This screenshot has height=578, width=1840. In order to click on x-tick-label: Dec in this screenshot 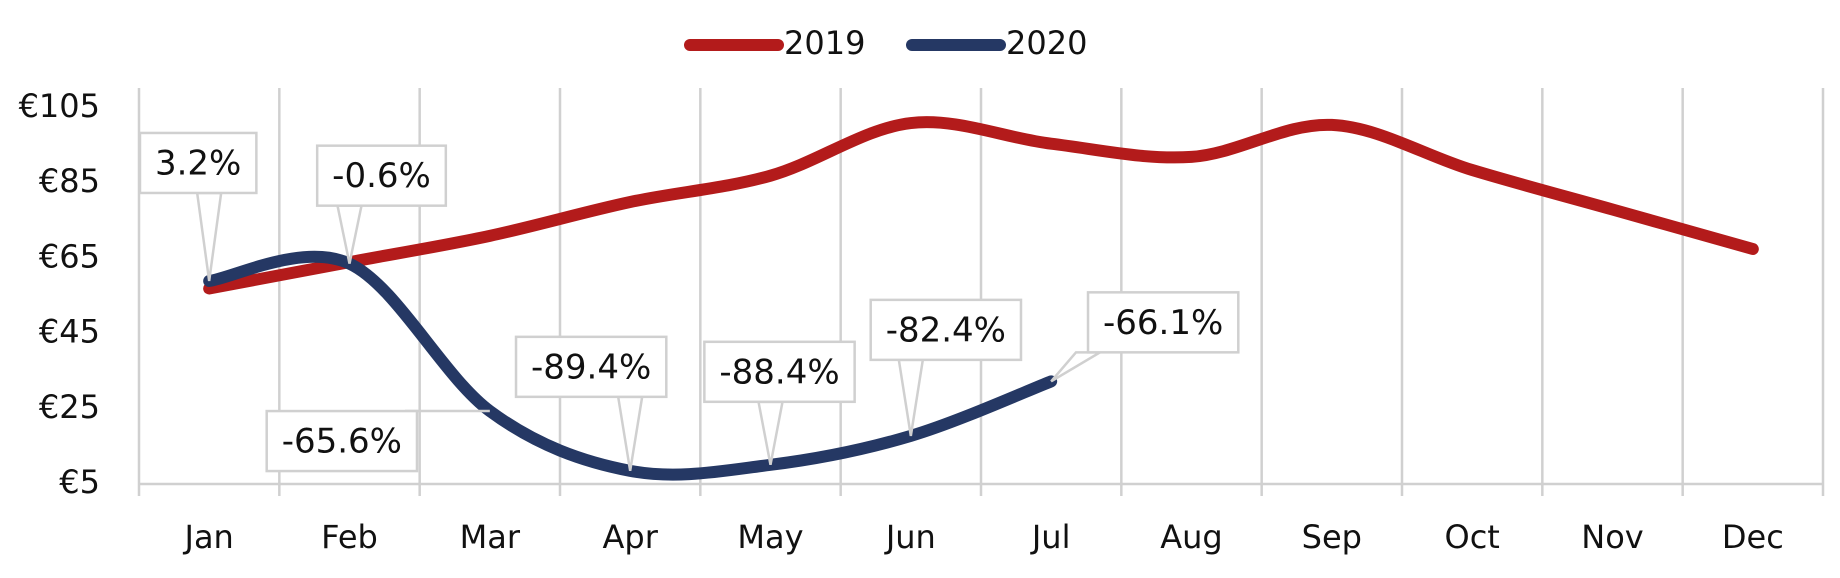, I will do `click(1753, 537)`.